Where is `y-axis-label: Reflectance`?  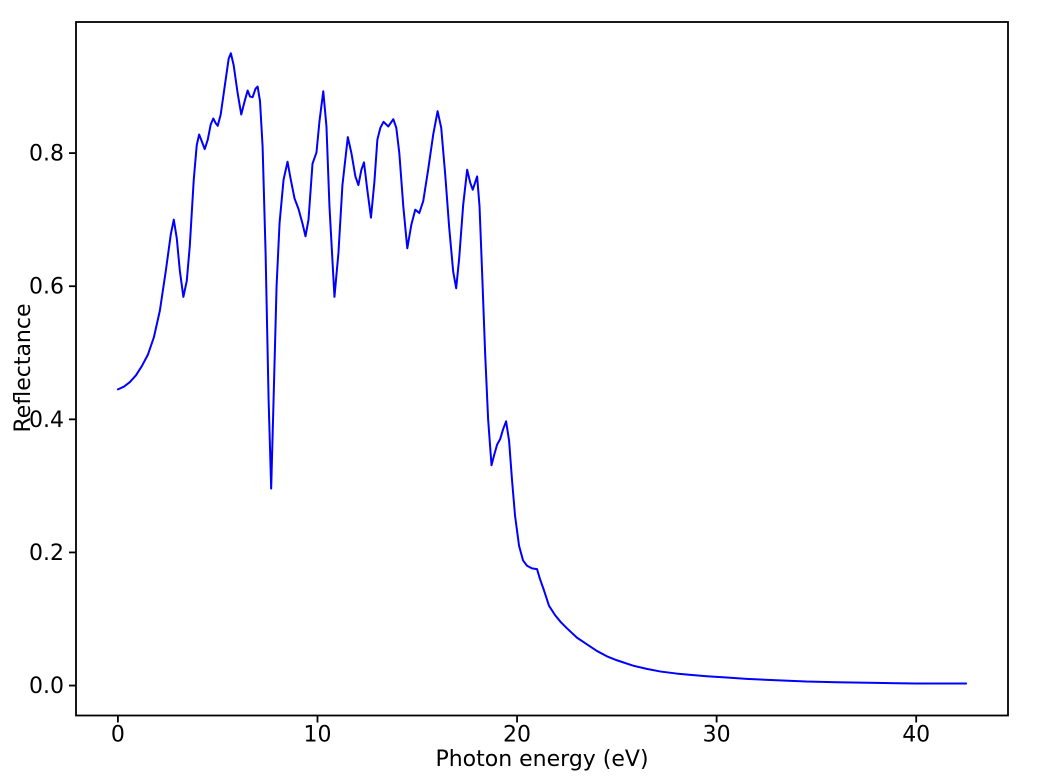
y-axis-label: Reflectance is located at coordinates (23, 367).